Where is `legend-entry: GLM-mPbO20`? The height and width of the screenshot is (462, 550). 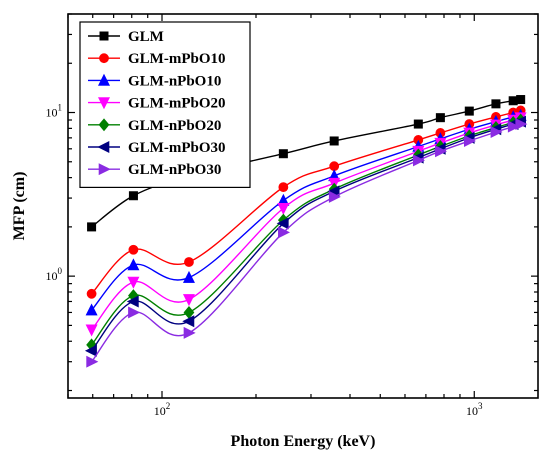
legend-entry: GLM-mPbO20 is located at coordinates (157, 104).